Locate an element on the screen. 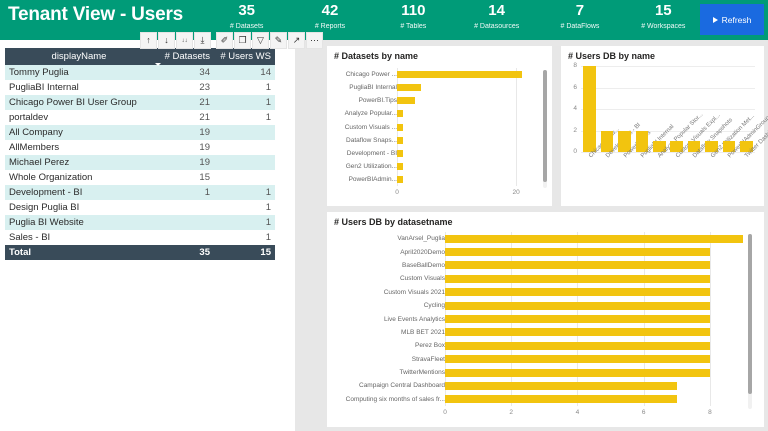  column-header-users-ws: # Users WS is located at coordinates (244, 56).